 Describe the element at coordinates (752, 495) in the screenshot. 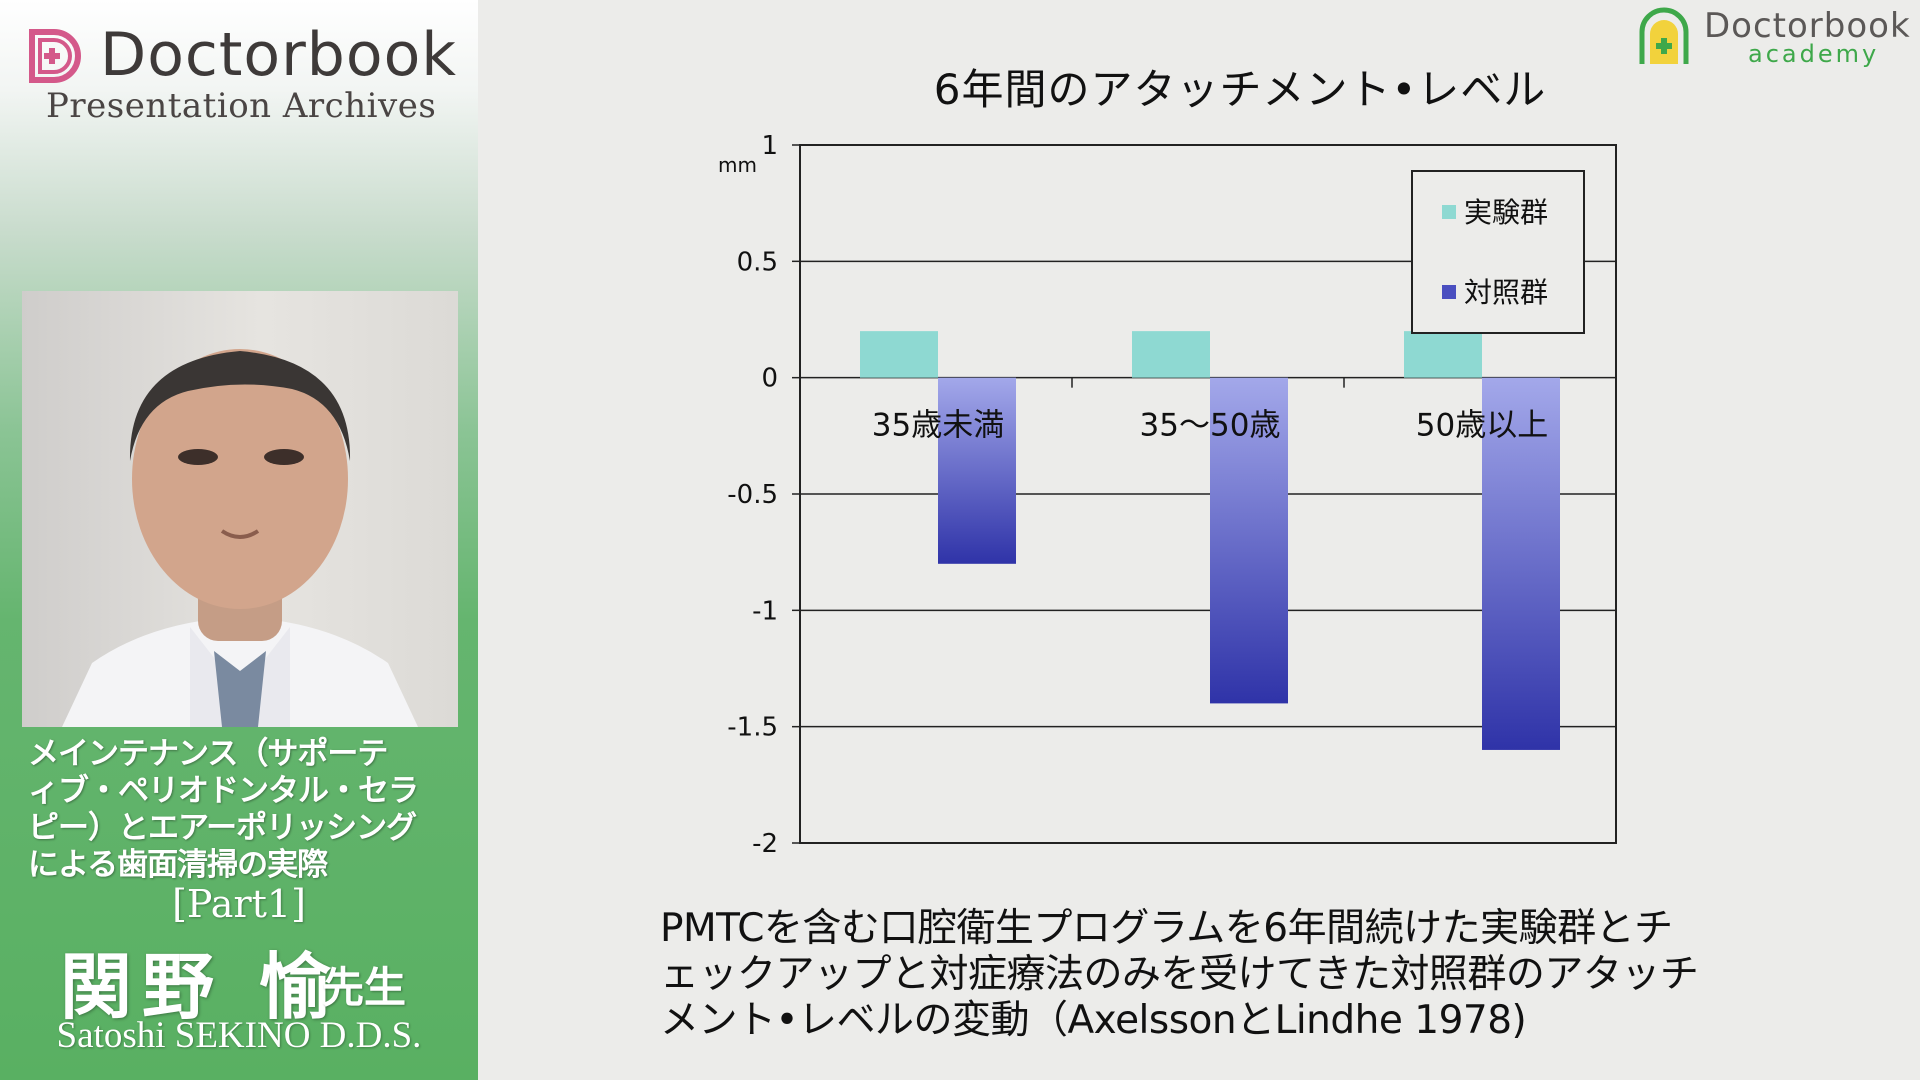

I see `y-tick-label: -0.5` at that location.